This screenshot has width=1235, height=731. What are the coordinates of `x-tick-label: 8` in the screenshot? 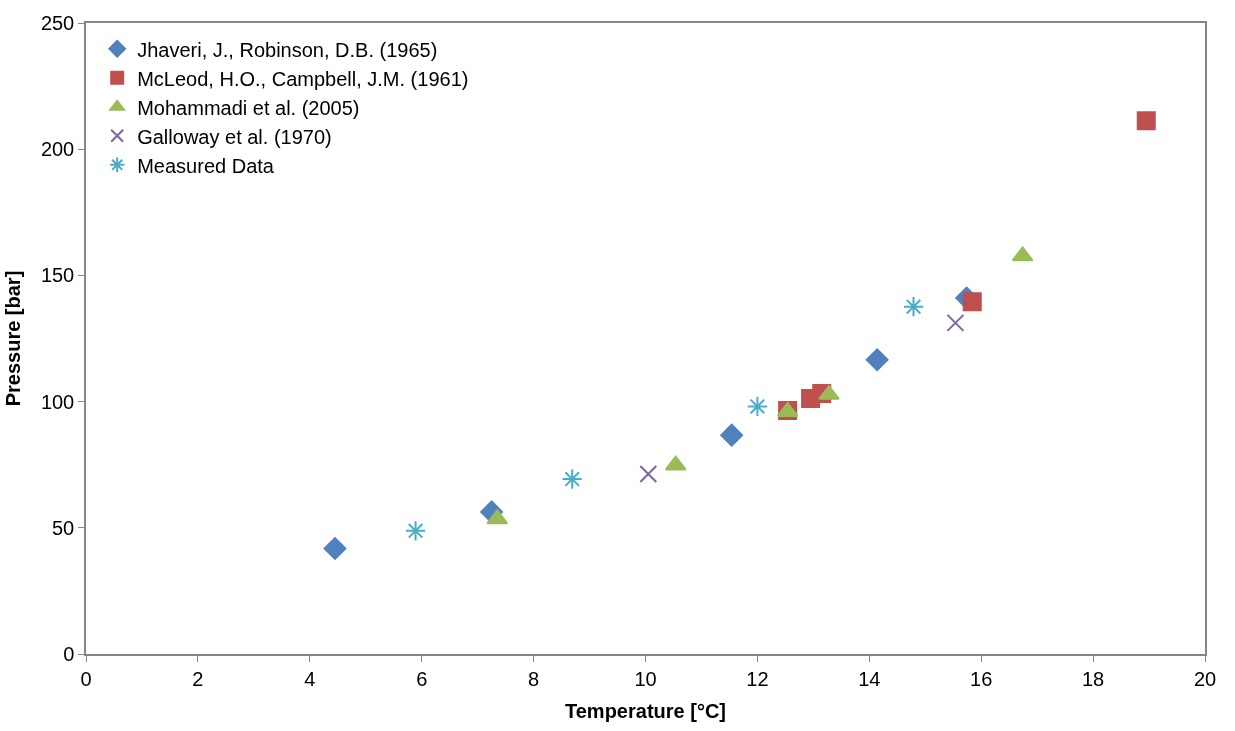 It's located at (534, 678).